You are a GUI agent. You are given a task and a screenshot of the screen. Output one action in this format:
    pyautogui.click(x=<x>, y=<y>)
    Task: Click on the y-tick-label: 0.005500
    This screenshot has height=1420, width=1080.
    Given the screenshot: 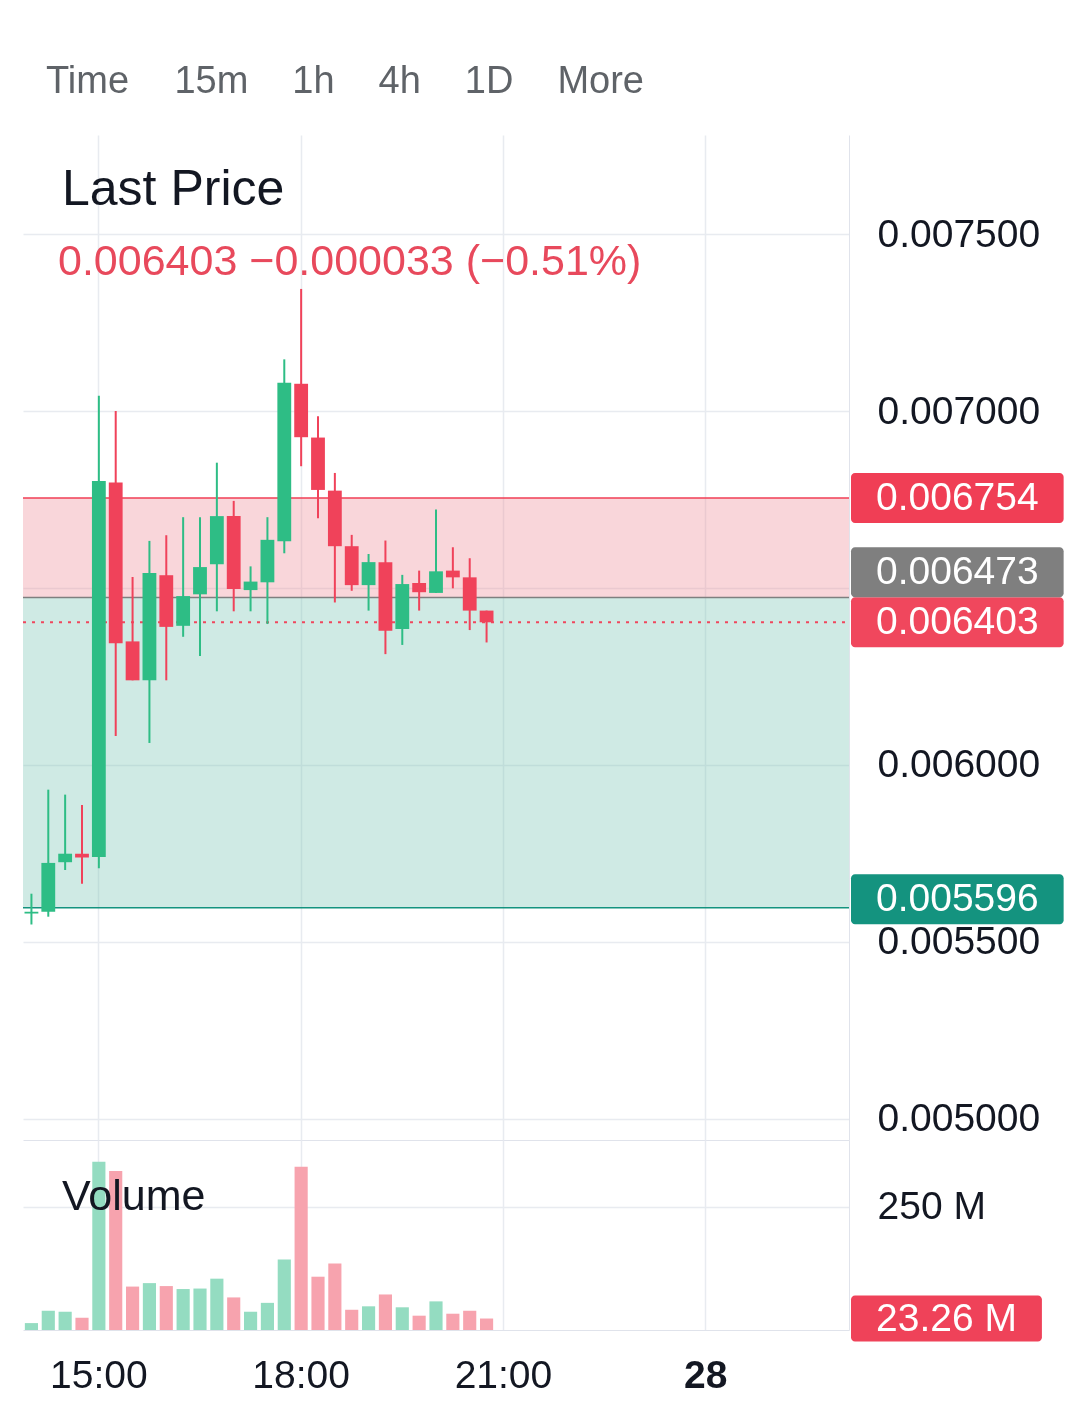 What is the action you would take?
    pyautogui.click(x=959, y=941)
    